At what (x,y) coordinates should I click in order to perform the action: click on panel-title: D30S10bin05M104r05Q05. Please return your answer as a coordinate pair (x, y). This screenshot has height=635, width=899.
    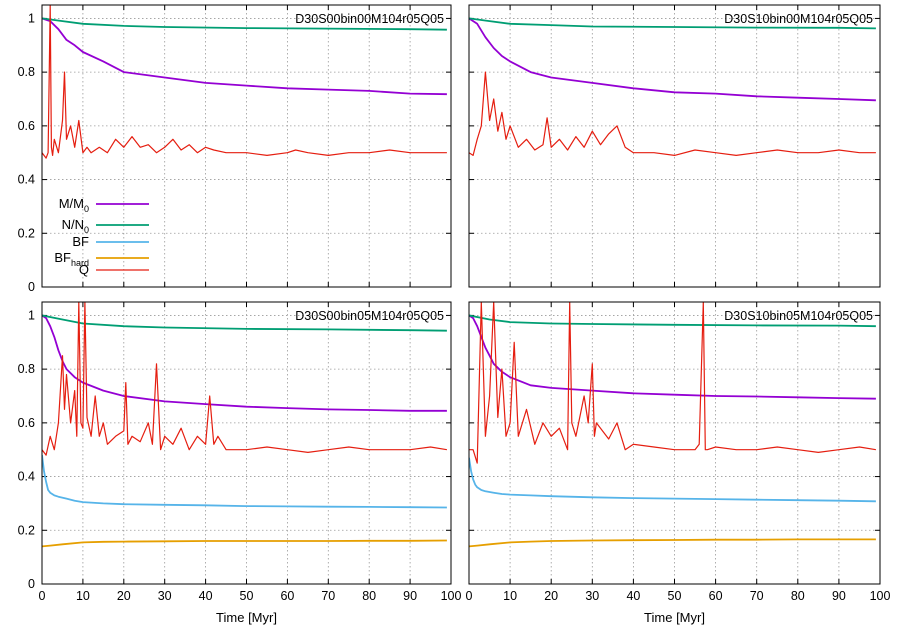
    Looking at the image, I should click on (798, 316).